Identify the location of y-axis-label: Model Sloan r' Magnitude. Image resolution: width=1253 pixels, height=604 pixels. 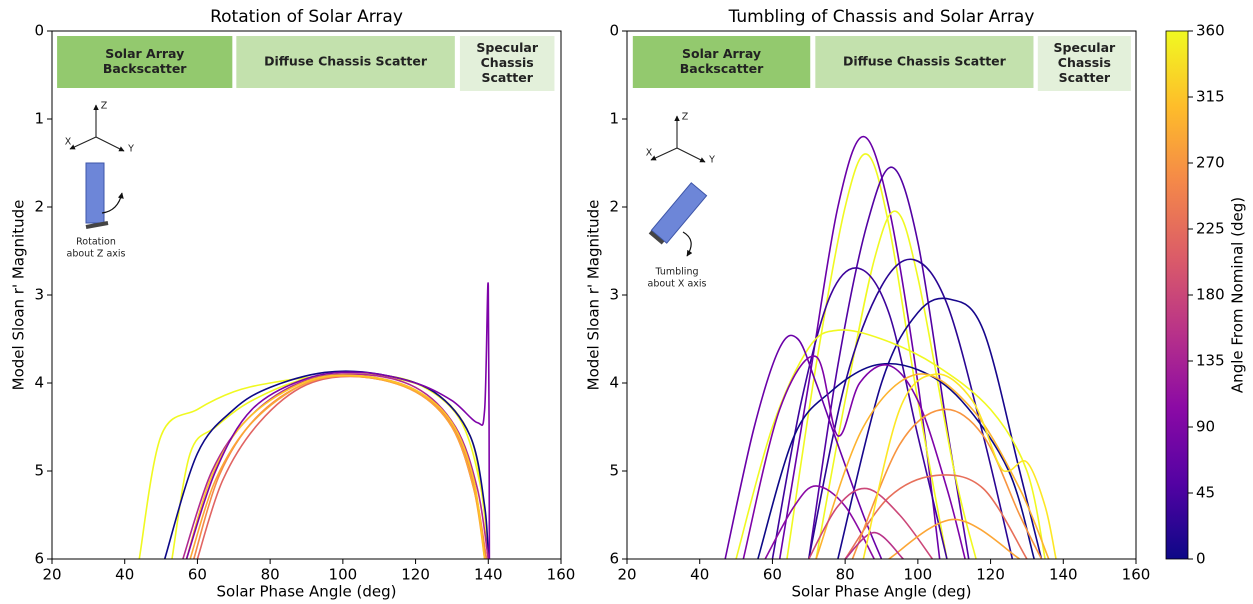
(19, 295).